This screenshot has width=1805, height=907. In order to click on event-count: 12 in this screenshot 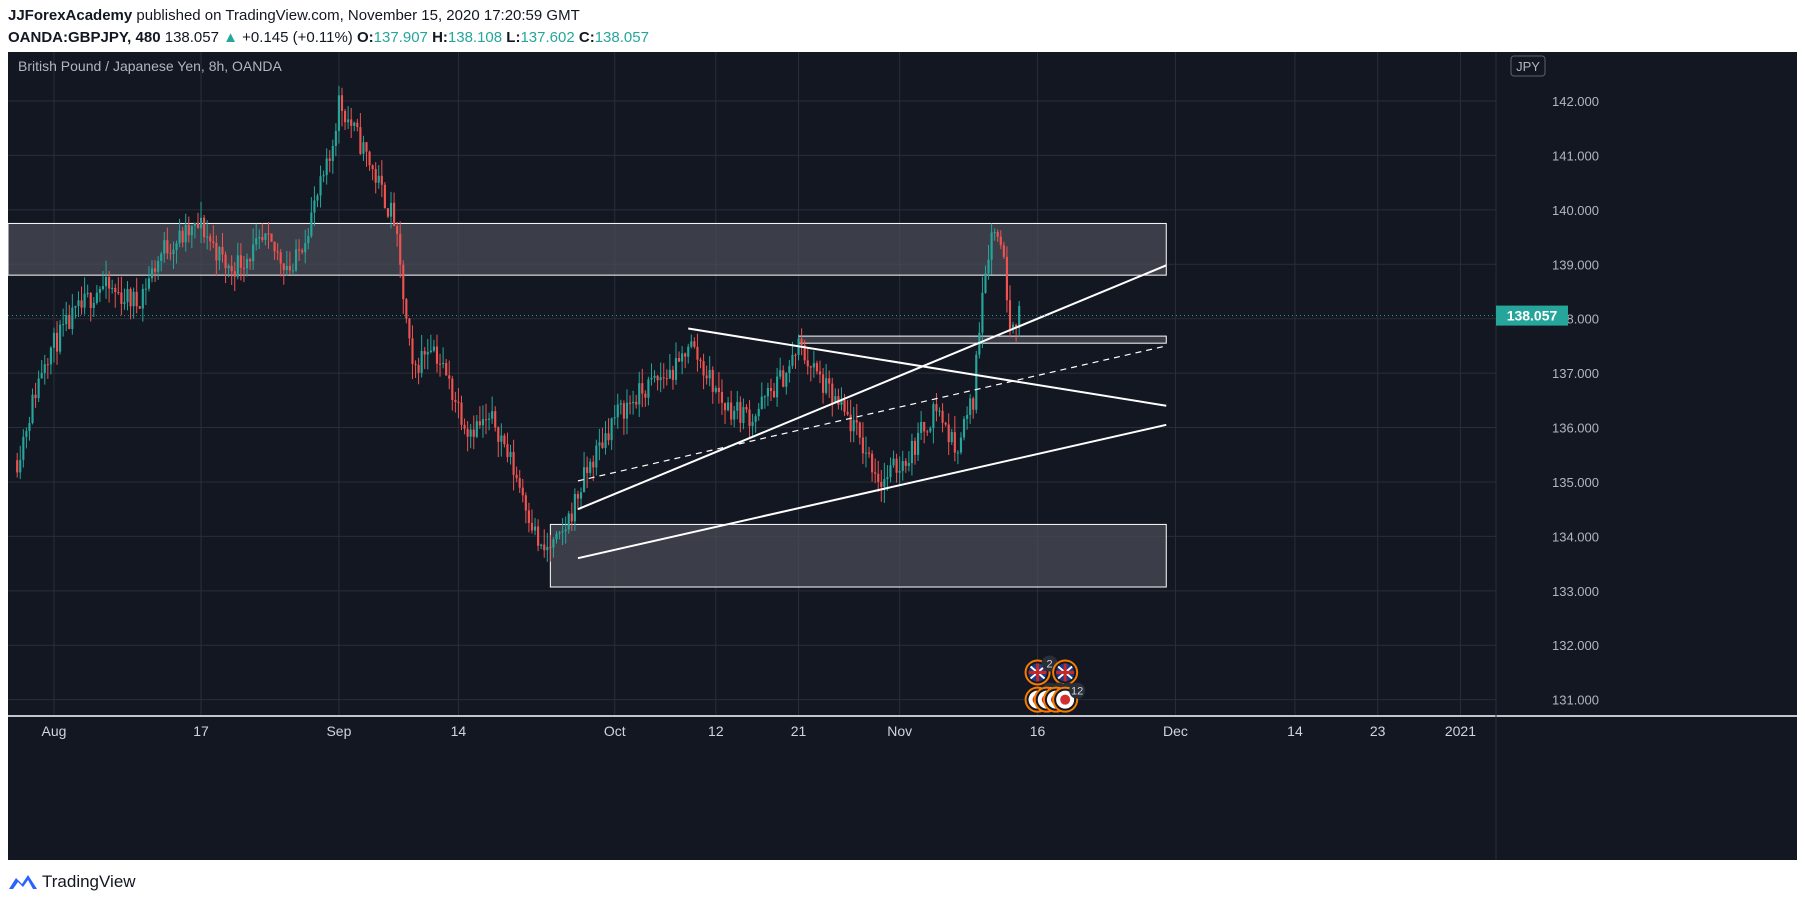, I will do `click(1077, 692)`.